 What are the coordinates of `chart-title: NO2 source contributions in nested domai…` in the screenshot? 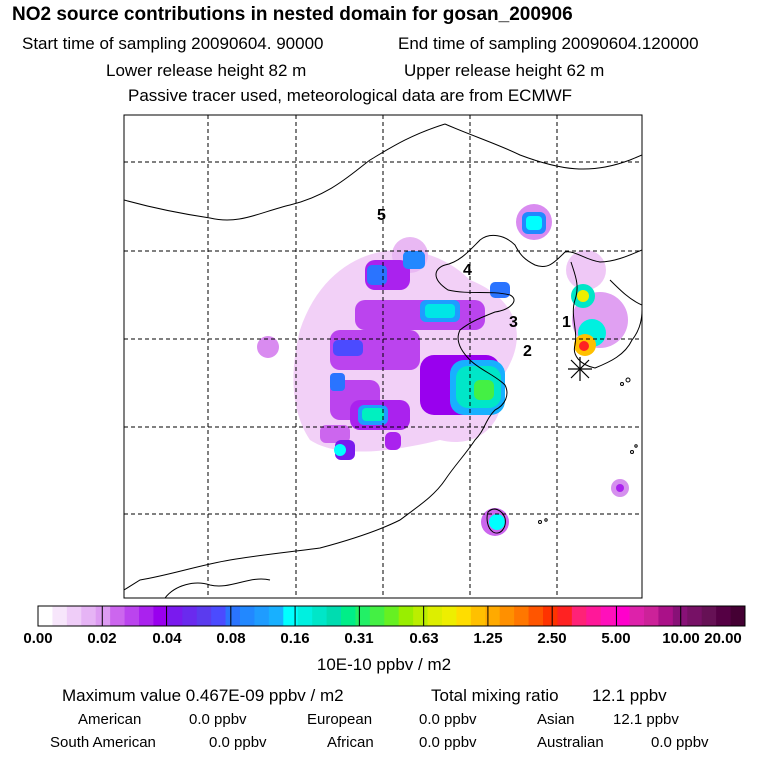 It's located at (292, 14).